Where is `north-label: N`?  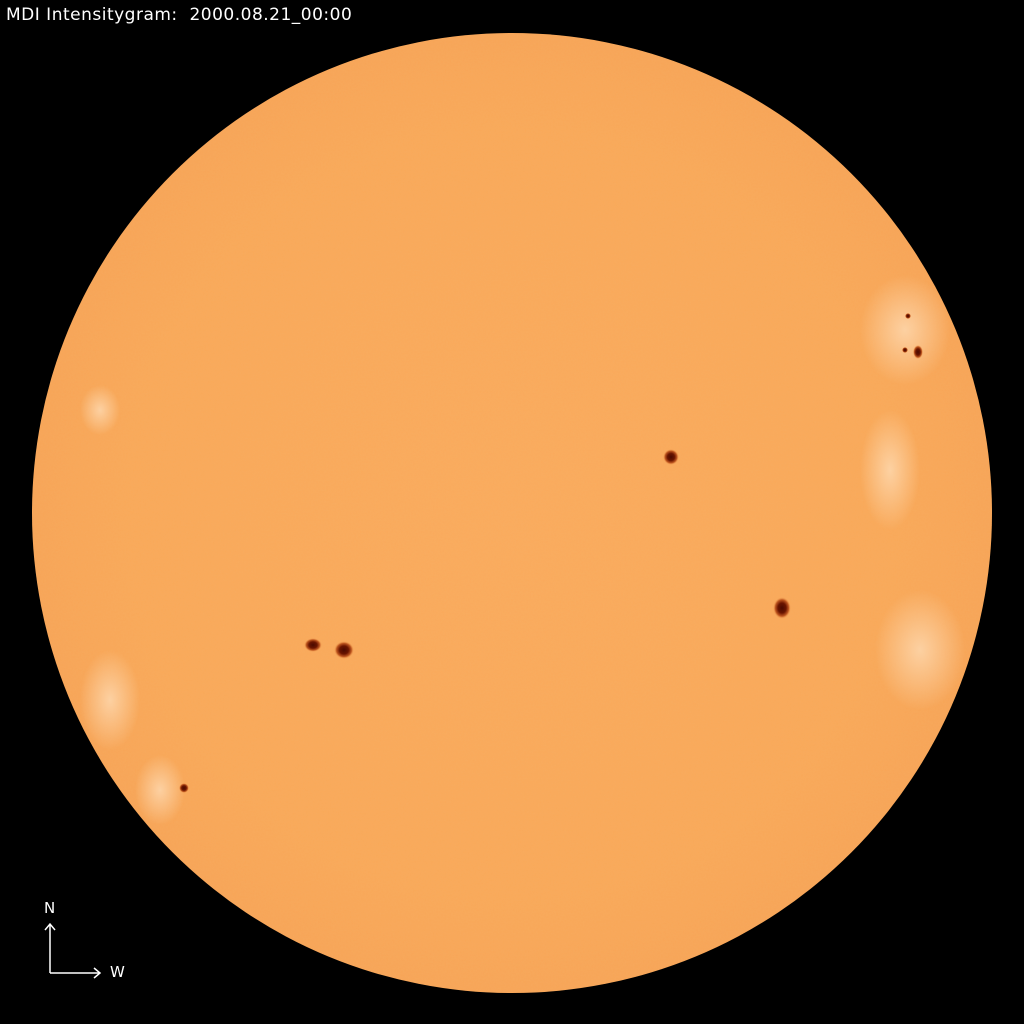
north-label: N is located at coordinates (50, 908).